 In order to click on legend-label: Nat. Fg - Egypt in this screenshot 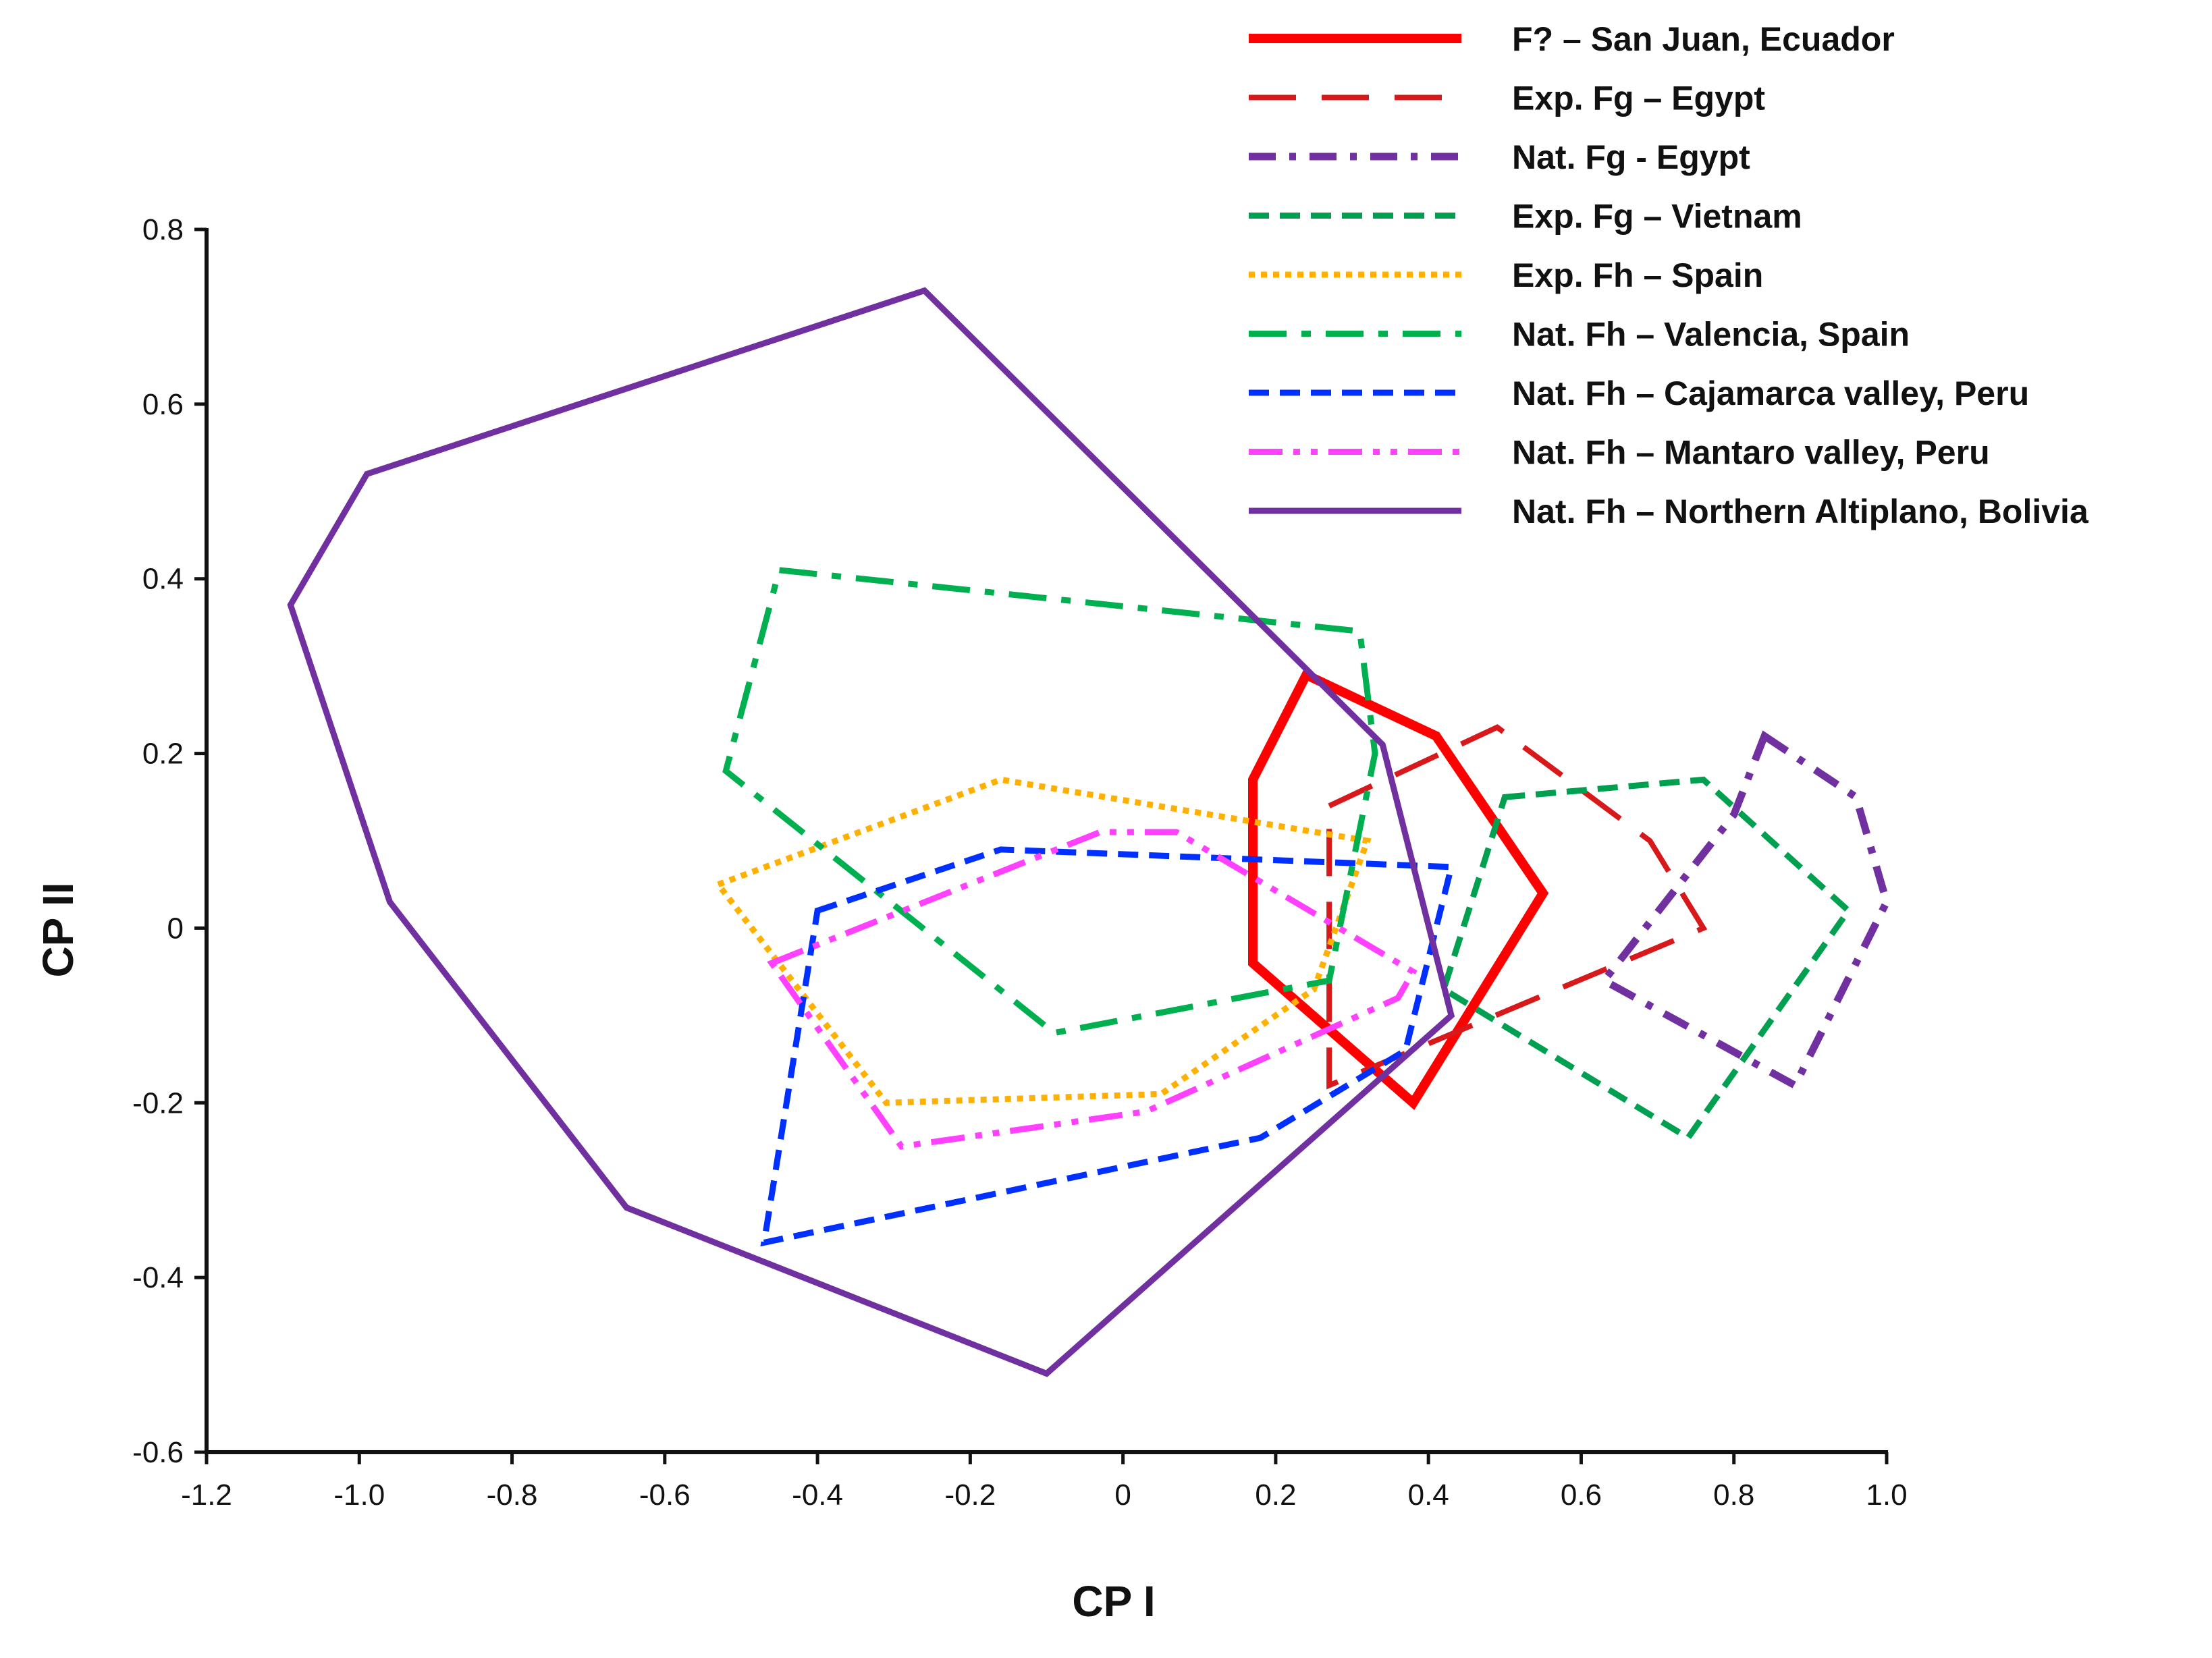, I will do `click(1631, 157)`.